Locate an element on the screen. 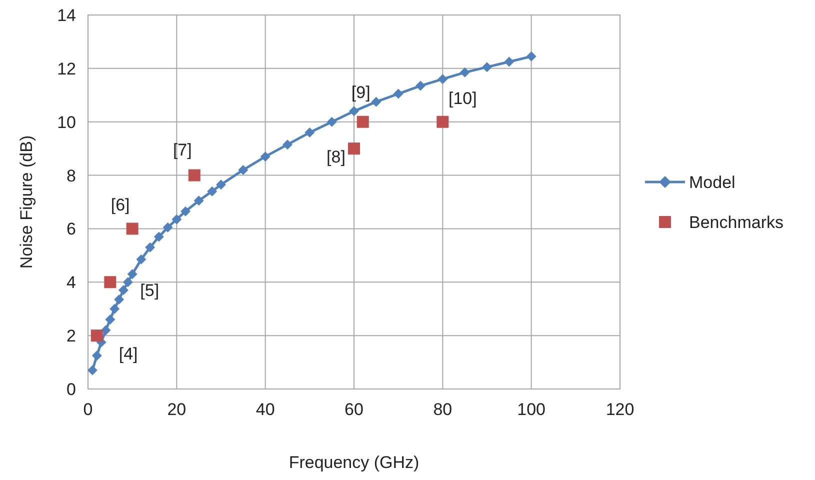 The height and width of the screenshot is (480, 815). annotation: [9] is located at coordinates (360, 92).